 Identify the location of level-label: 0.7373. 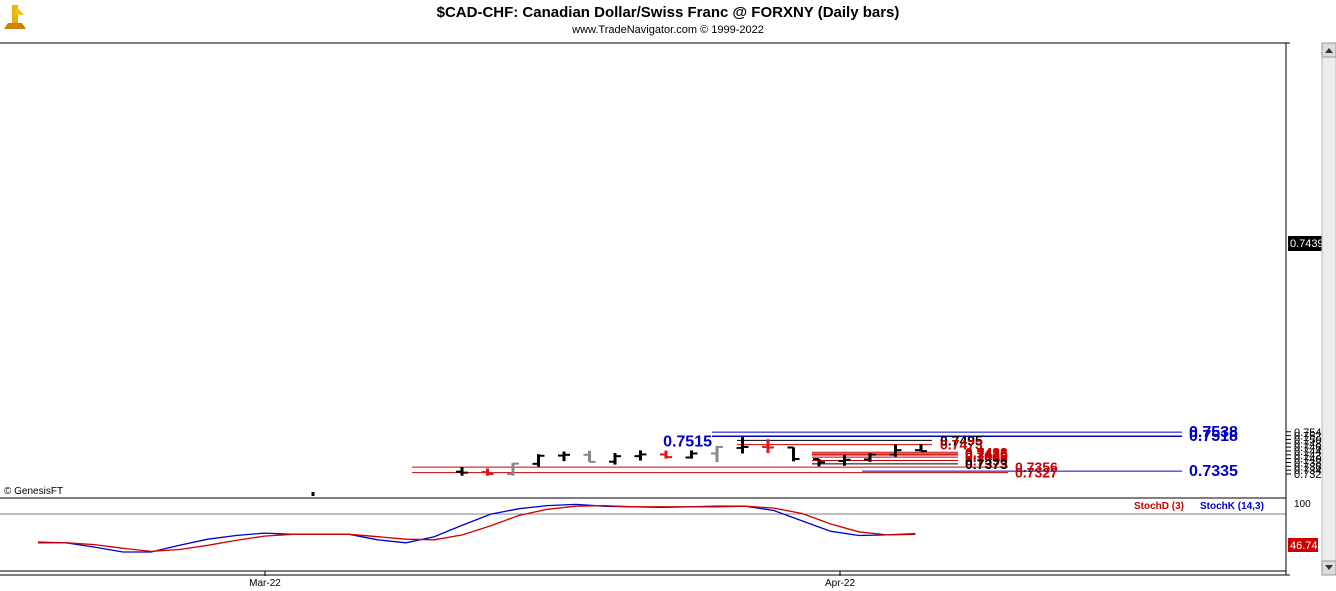
(986, 464).